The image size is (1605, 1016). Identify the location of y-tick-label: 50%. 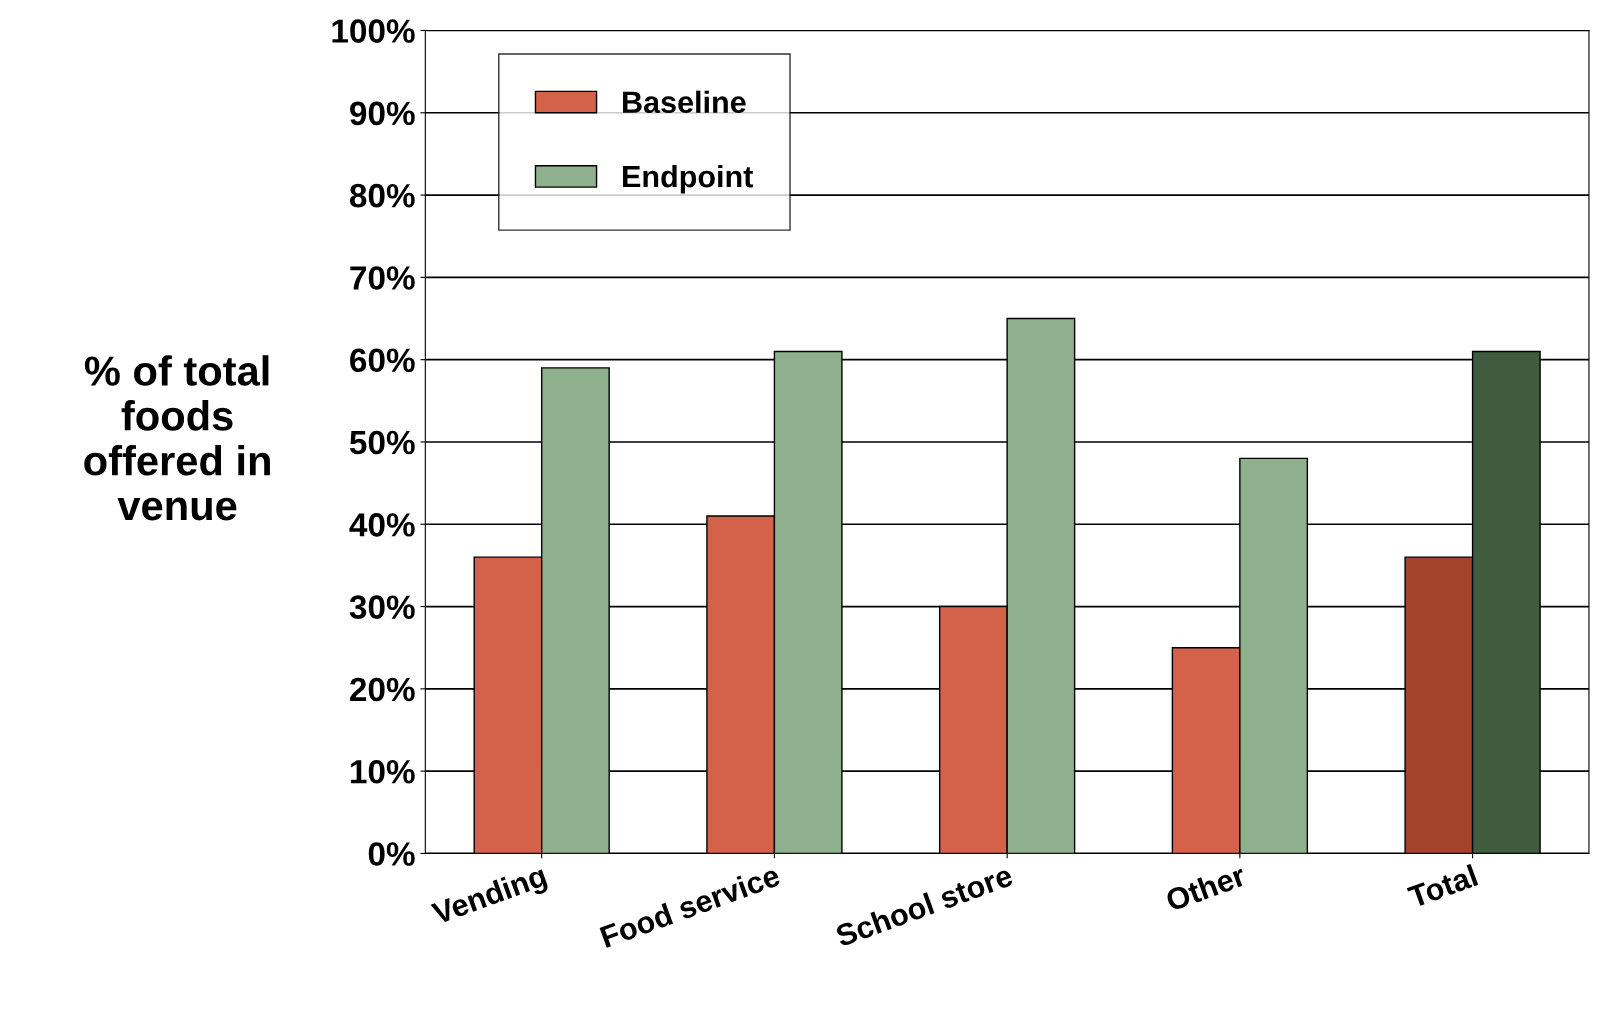
(382, 442).